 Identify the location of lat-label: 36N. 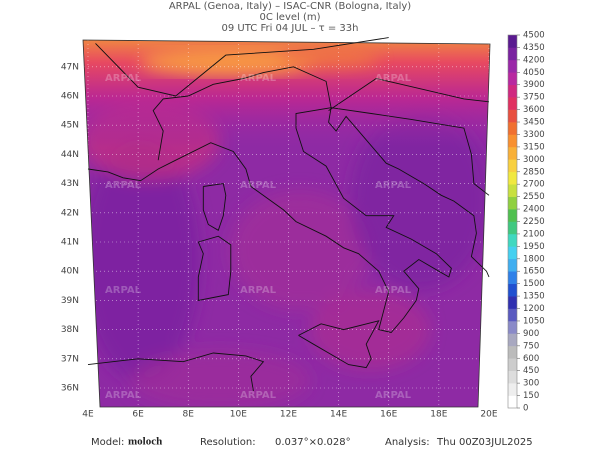
(70, 389).